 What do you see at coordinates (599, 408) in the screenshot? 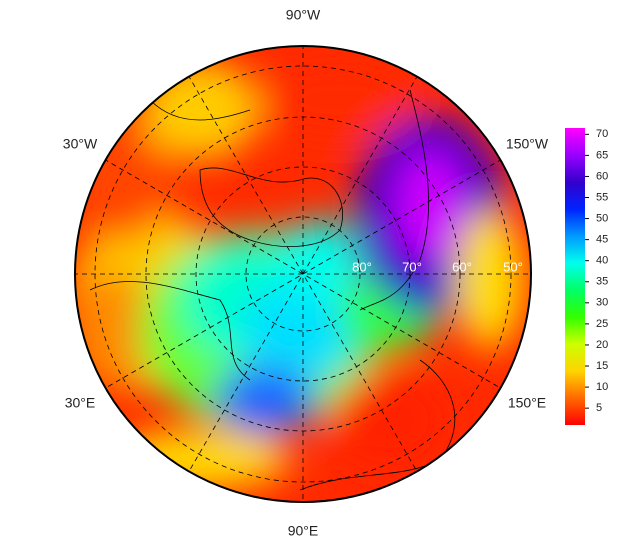
I see `colorbar-tick-label: 5` at bounding box center [599, 408].